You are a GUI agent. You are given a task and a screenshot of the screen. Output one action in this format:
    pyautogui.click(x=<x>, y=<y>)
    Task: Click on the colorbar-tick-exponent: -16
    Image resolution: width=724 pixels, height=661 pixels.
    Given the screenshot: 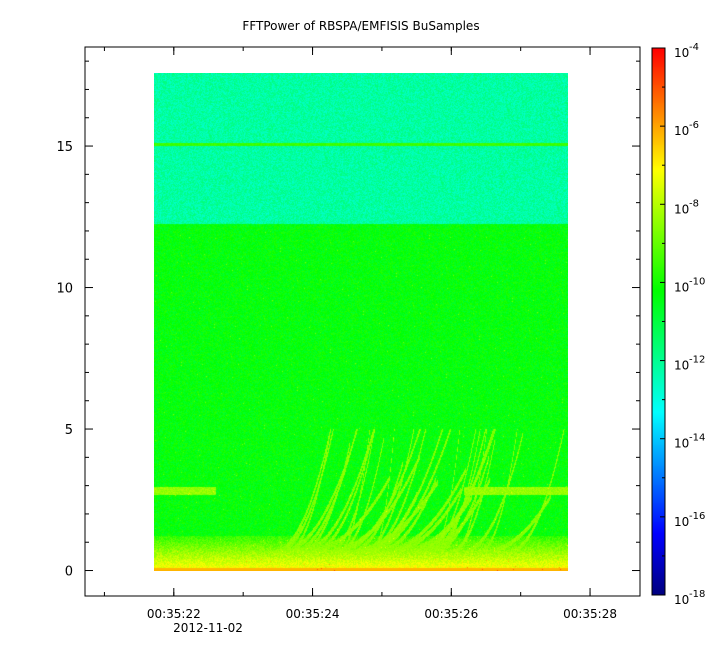 What is the action you would take?
    pyautogui.click(x=697, y=516)
    